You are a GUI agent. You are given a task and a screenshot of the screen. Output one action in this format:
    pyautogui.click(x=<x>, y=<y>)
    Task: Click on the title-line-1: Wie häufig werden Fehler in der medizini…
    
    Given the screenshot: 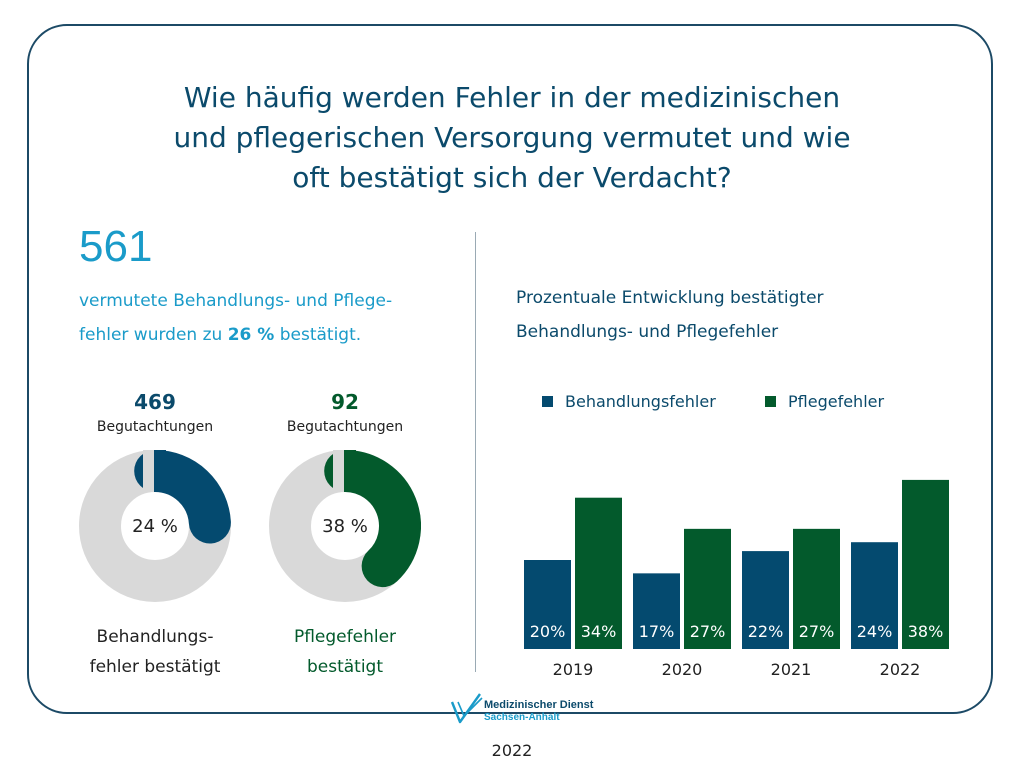 What is the action you would take?
    pyautogui.click(x=512, y=97)
    